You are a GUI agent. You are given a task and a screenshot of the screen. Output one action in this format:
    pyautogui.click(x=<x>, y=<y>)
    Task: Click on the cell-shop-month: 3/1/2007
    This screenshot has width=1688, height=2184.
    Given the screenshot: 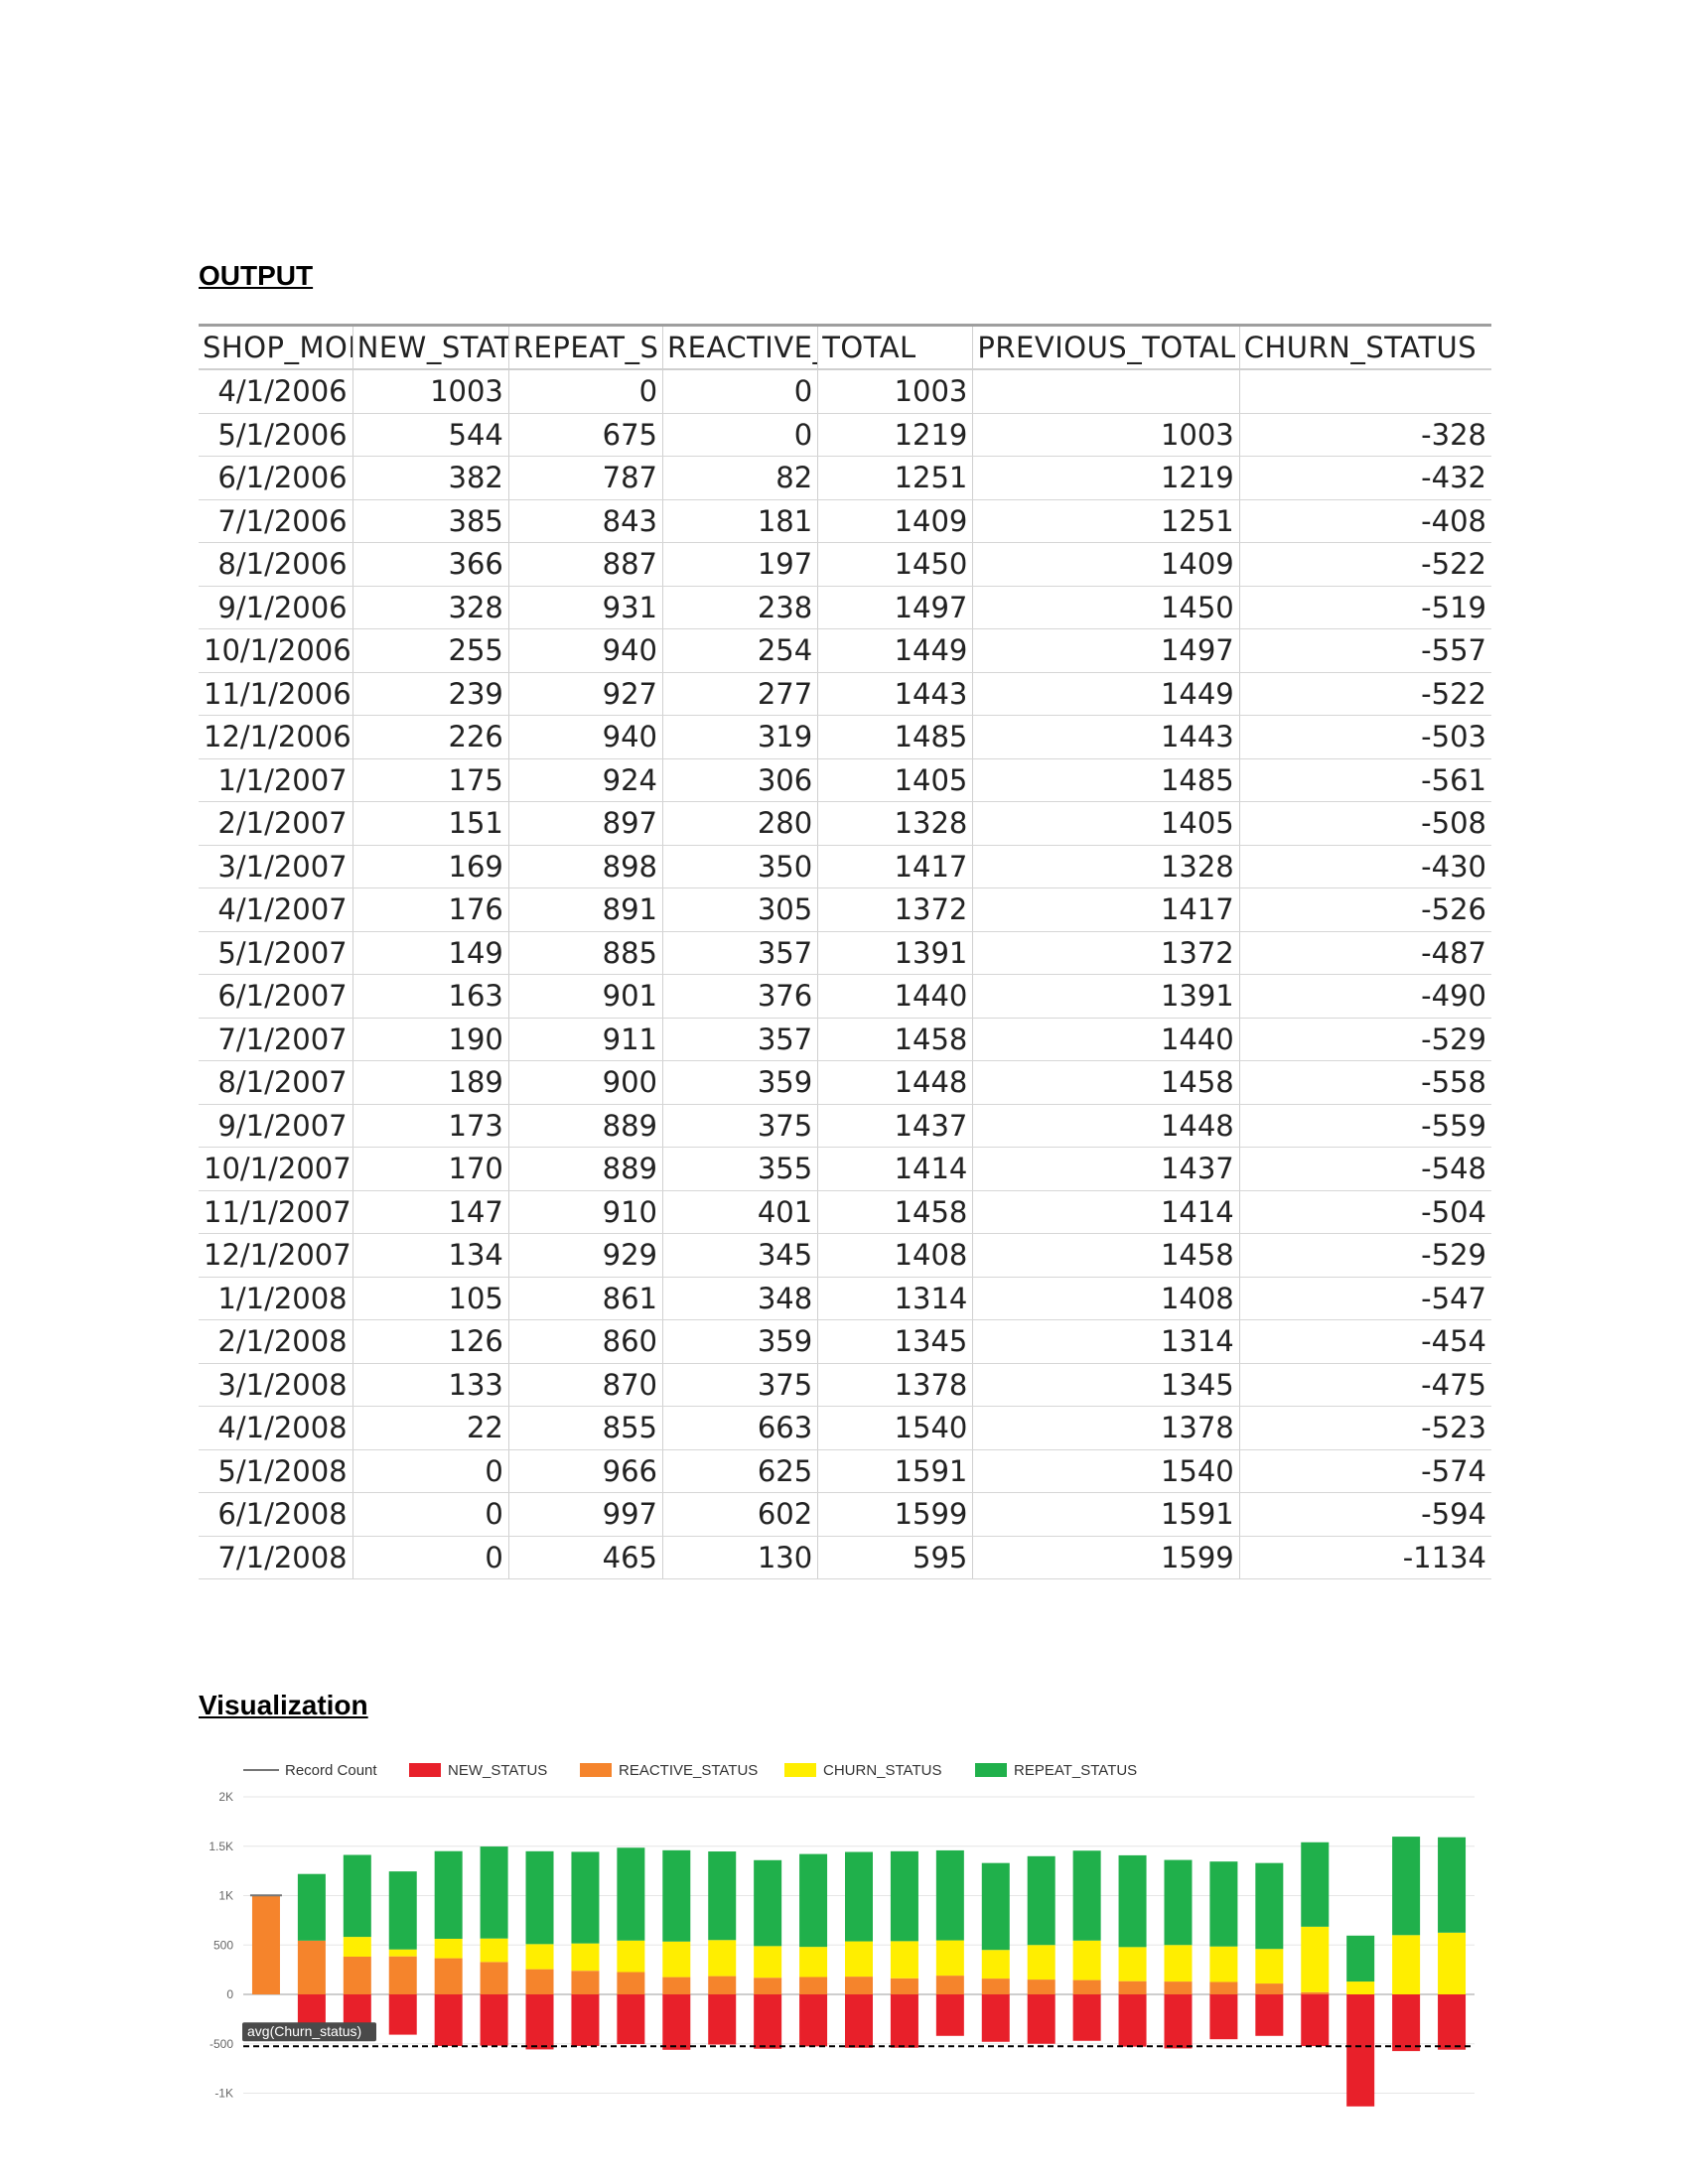 What is the action you would take?
    pyautogui.click(x=276, y=866)
    